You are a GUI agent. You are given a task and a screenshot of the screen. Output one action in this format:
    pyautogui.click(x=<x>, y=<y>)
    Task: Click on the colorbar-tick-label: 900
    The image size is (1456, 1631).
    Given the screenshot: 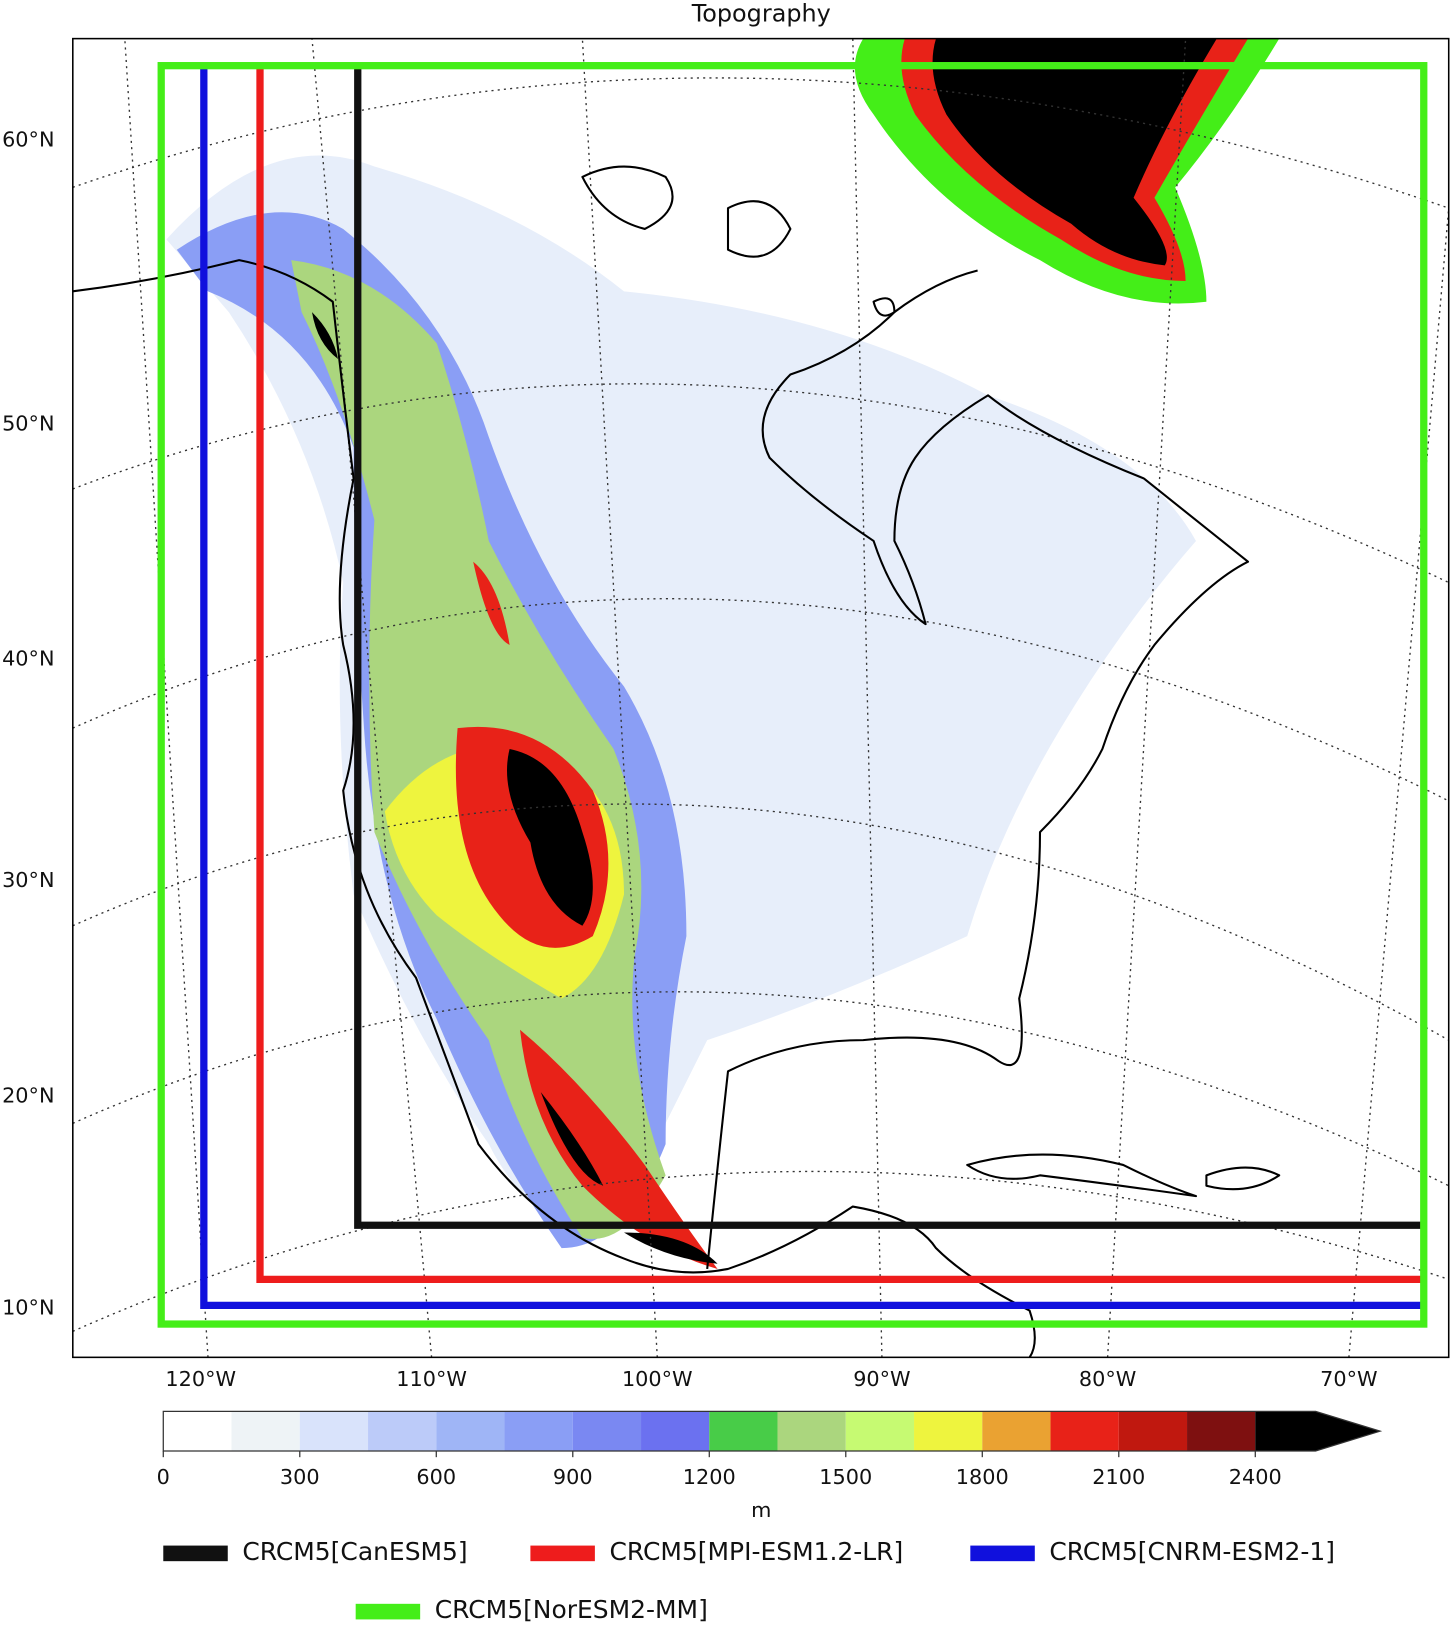 What is the action you would take?
    pyautogui.click(x=573, y=1477)
    